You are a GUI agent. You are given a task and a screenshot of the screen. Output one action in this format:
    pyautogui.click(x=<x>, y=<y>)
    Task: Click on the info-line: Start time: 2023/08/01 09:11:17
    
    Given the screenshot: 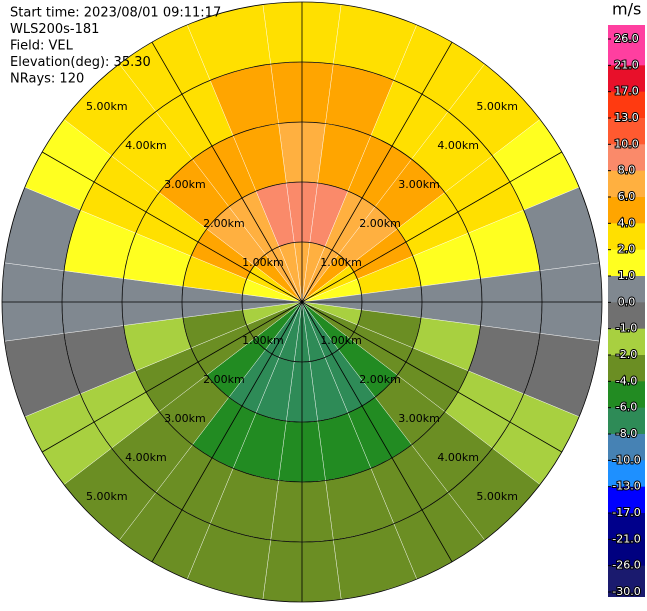 What is the action you would take?
    pyautogui.click(x=115, y=13)
    